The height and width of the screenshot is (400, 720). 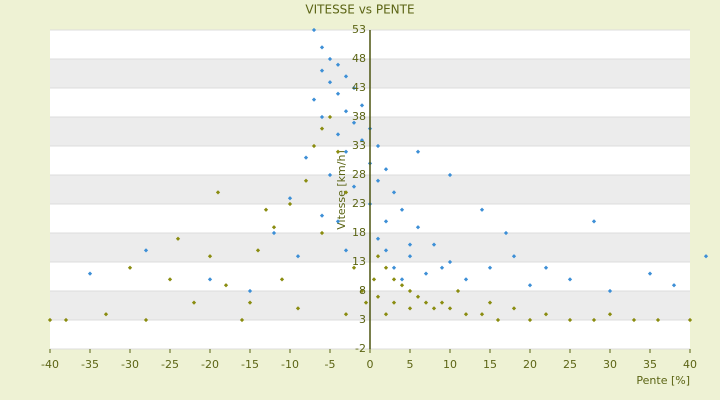 What do you see at coordinates (250, 364) in the screenshot?
I see `x-tick-label: -15` at bounding box center [250, 364].